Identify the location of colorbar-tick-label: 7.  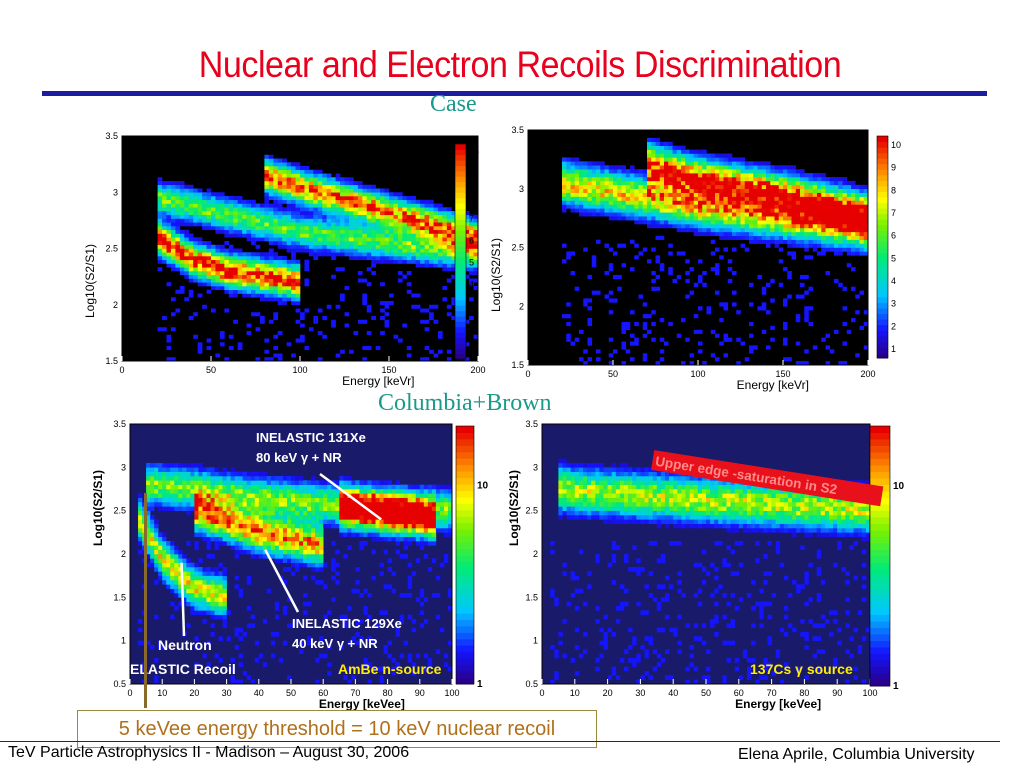
(471, 219).